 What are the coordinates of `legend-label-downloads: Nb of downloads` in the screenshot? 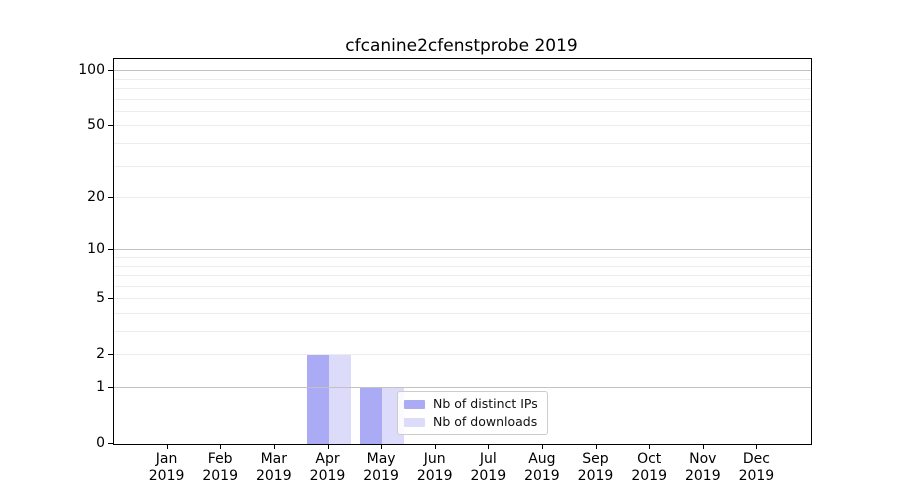 It's located at (485, 421).